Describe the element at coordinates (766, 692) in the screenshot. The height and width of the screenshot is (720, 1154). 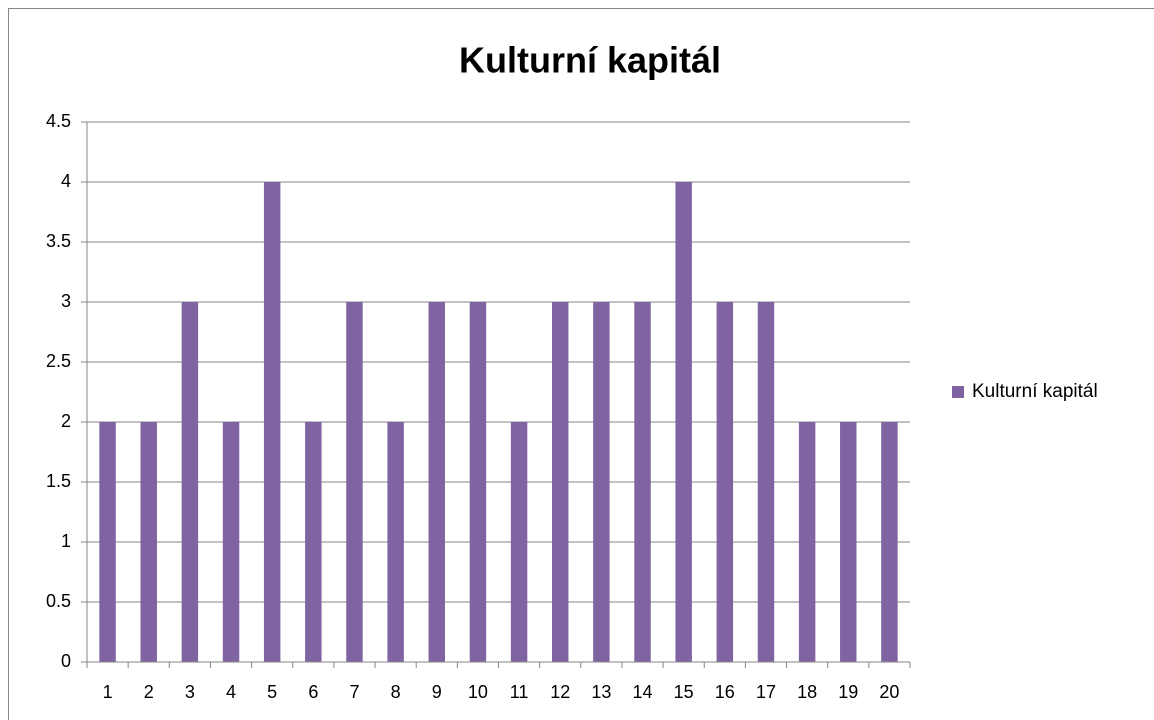
I see `x-tick-label: 17` at that location.